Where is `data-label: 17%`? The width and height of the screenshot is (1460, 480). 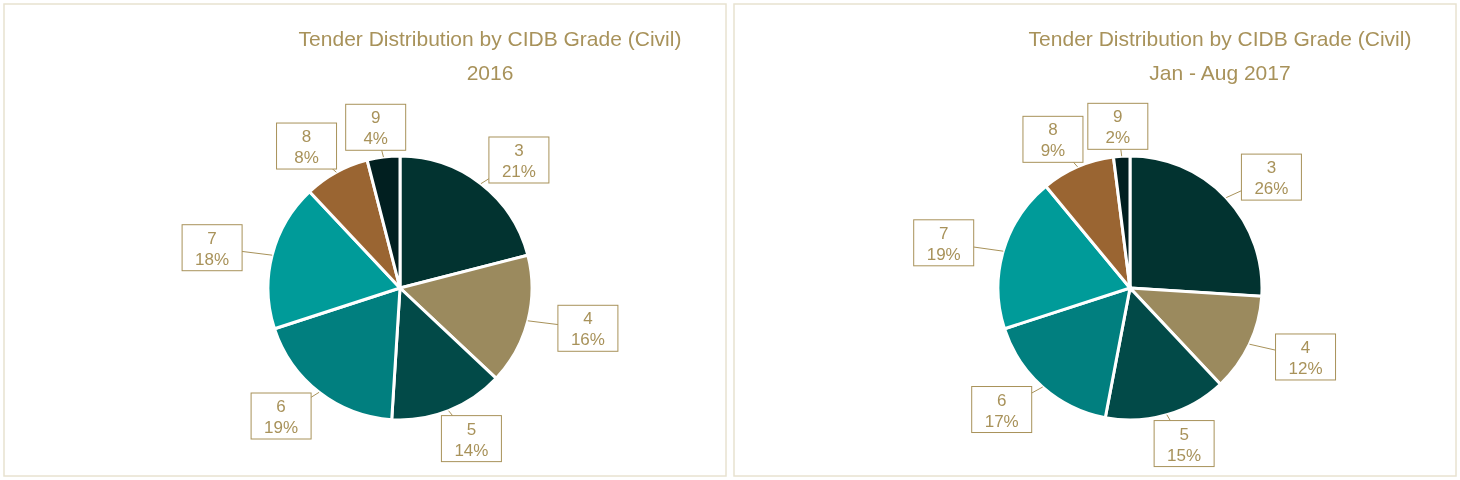
data-label: 17% is located at coordinates (1001, 421).